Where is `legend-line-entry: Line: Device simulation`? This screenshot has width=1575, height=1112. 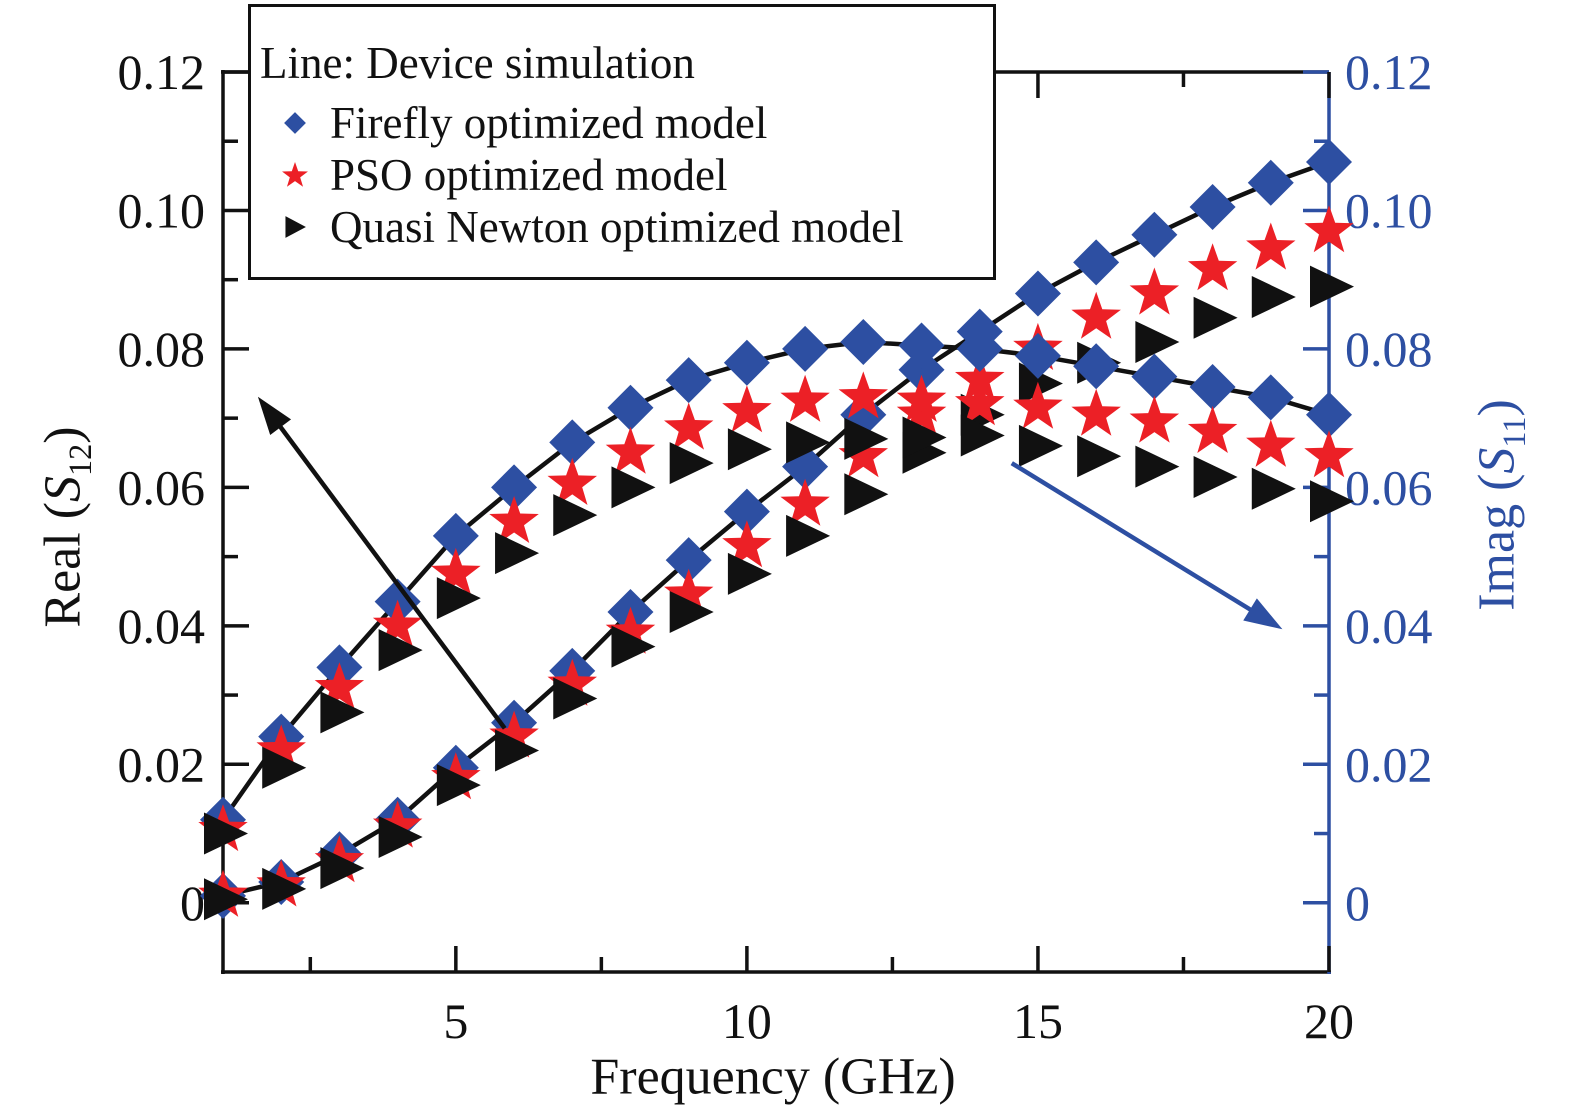
legend-line-entry: Line: Device simulation is located at coordinates (626, 63).